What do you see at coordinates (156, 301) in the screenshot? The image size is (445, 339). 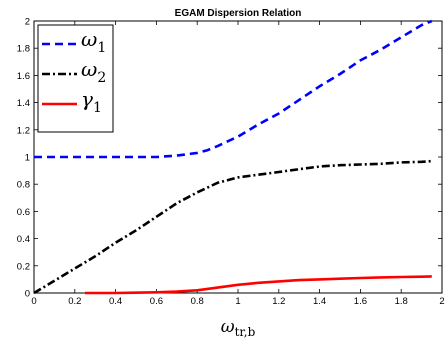 I see `x-tick-label: 0.6` at bounding box center [156, 301].